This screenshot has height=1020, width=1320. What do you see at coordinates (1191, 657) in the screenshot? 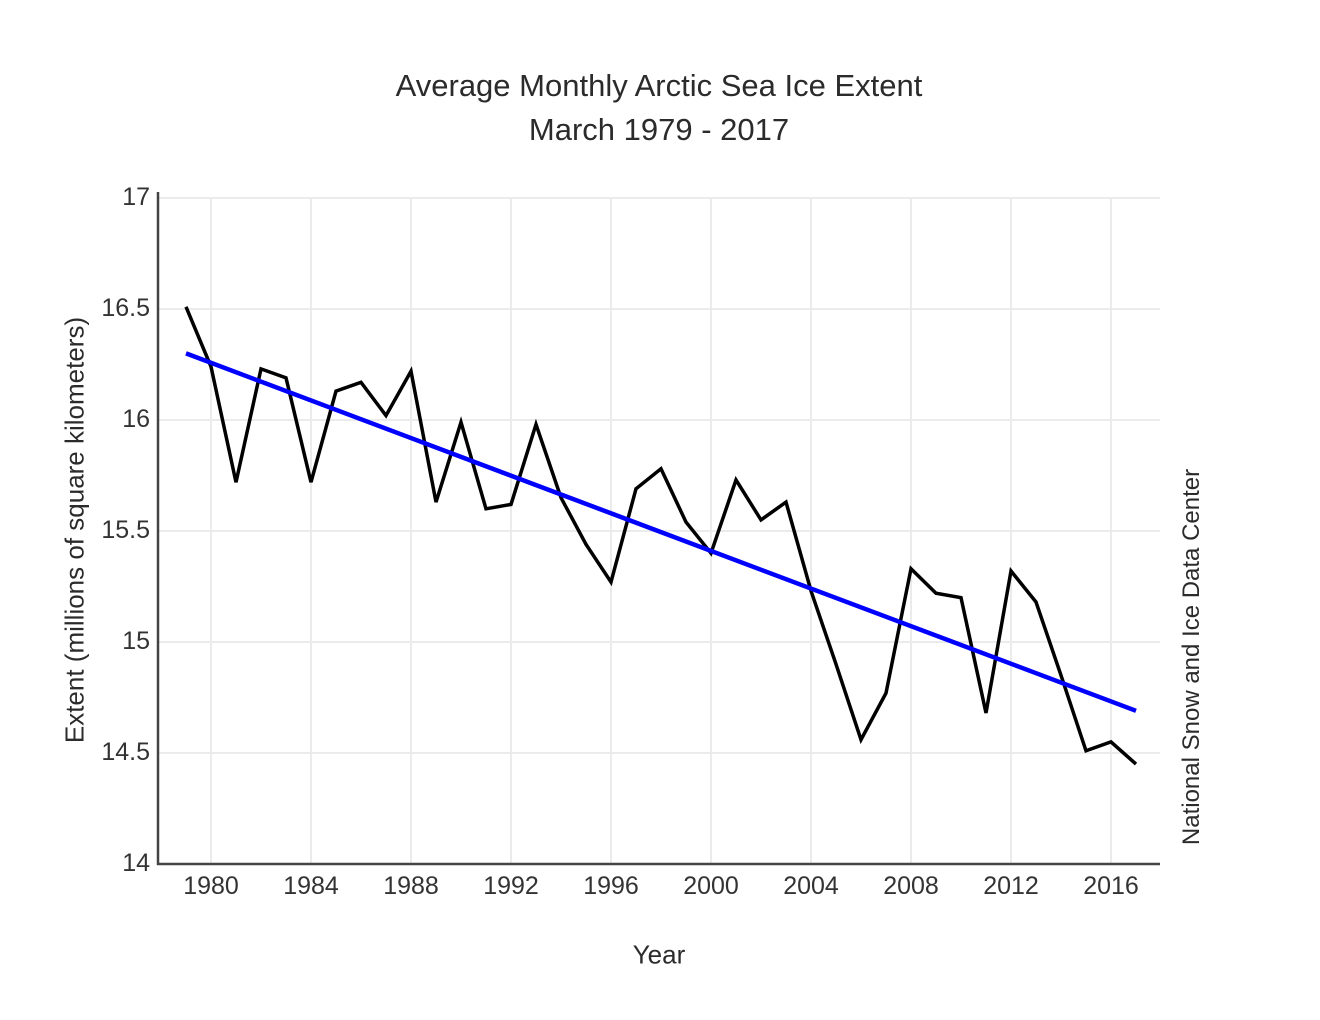
I see `source-annotation: National Snow and Ice Data Center` at bounding box center [1191, 657].